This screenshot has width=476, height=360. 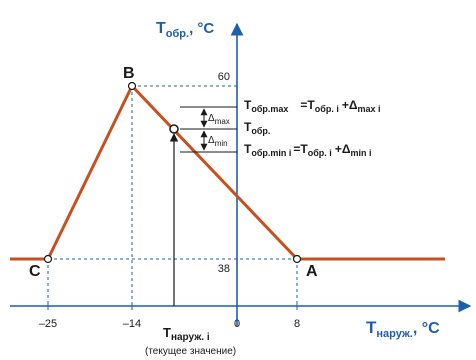 What do you see at coordinates (174, 129) in the screenshot?
I see `current-point-marker` at bounding box center [174, 129].